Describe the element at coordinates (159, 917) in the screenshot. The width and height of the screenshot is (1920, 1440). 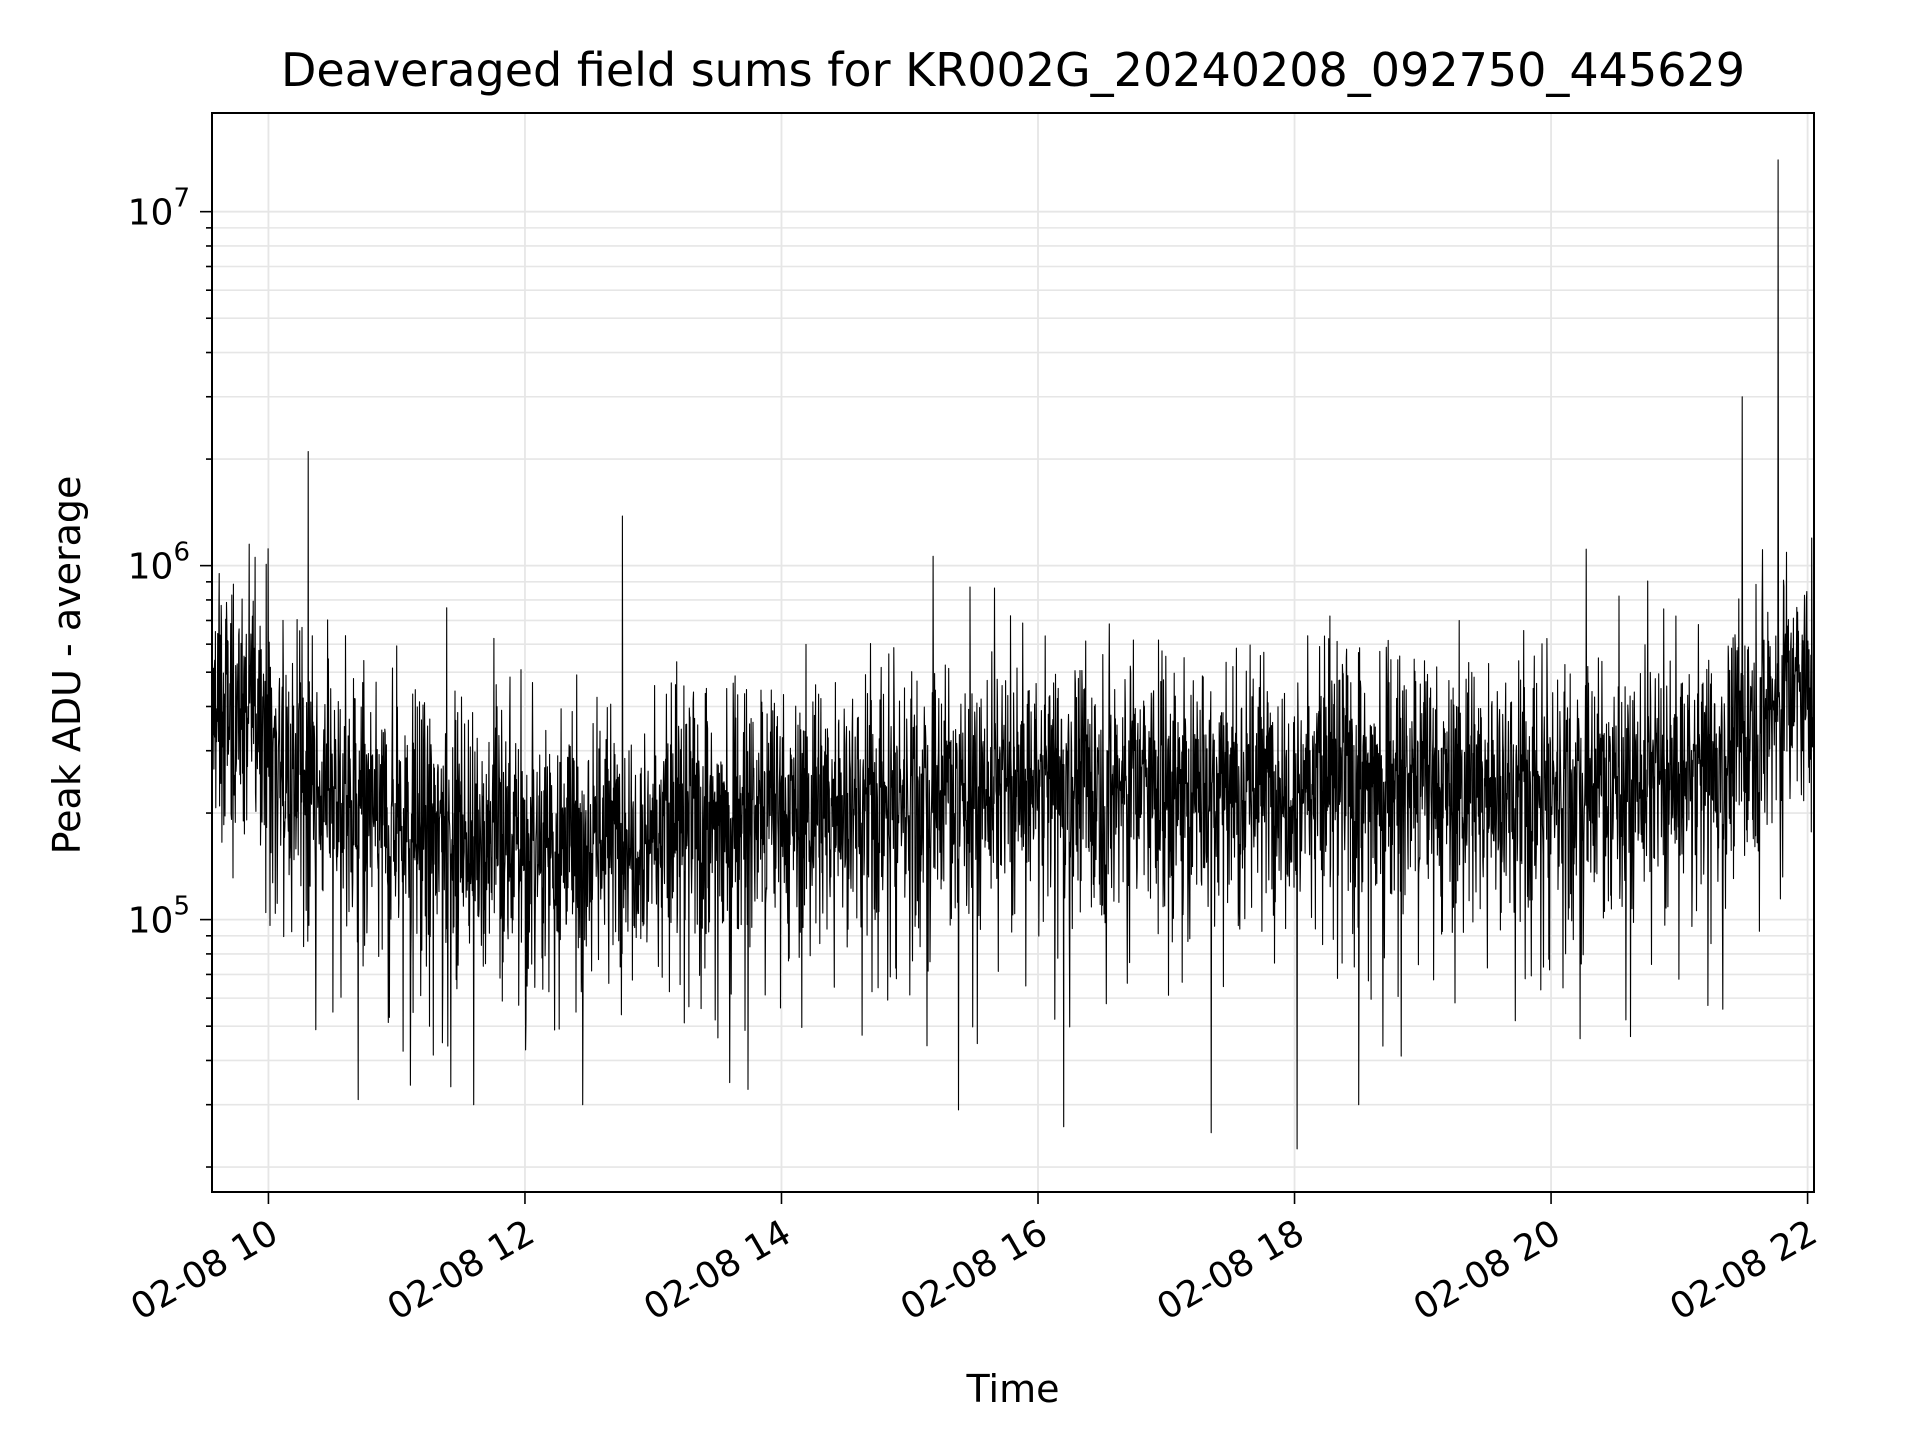
I see `y-tick-label: 10⁵` at that location.